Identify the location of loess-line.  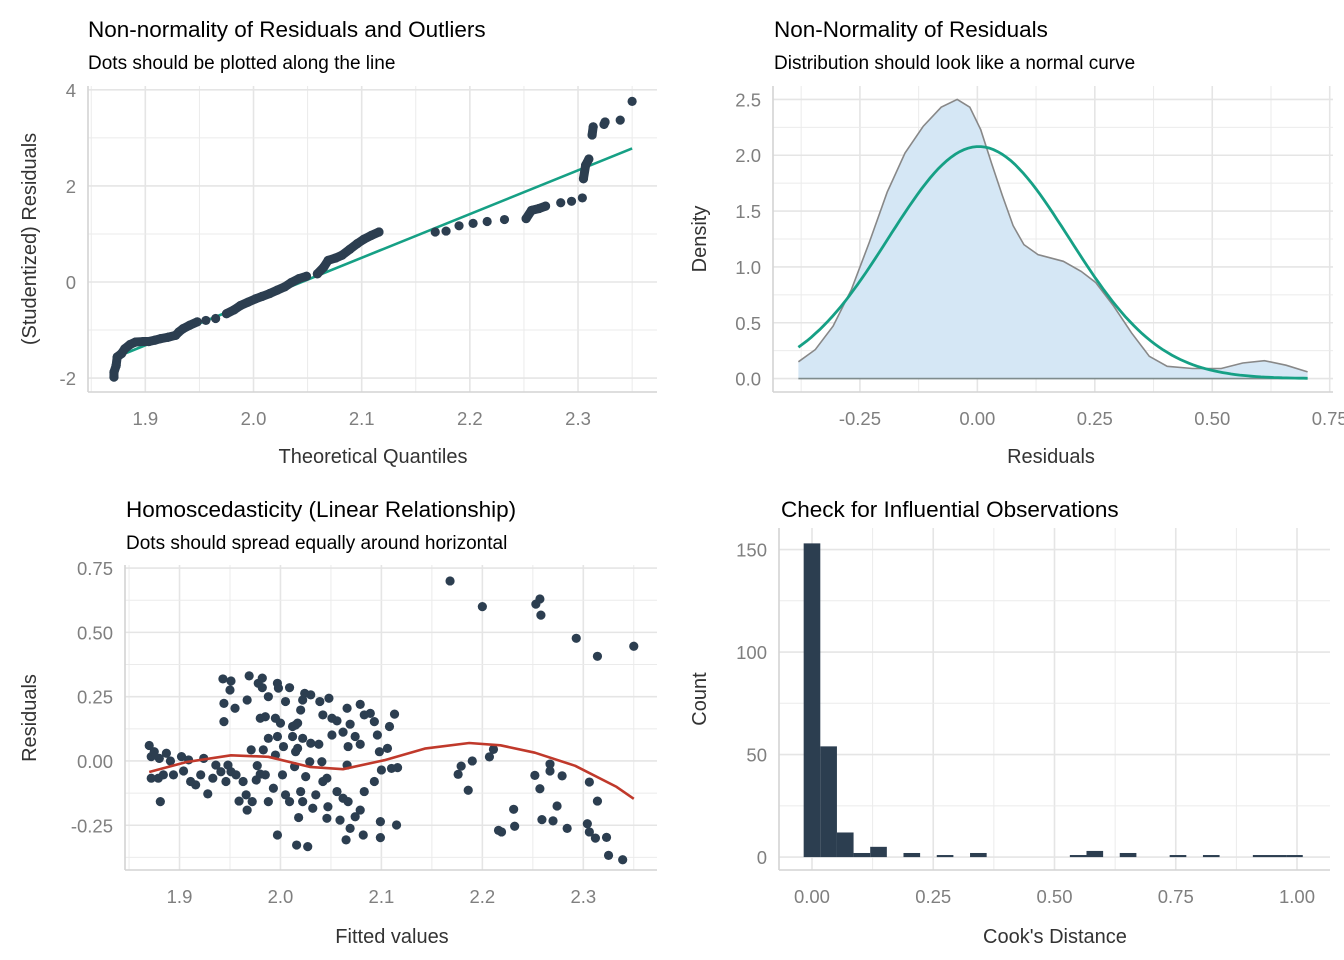
(391, 770).